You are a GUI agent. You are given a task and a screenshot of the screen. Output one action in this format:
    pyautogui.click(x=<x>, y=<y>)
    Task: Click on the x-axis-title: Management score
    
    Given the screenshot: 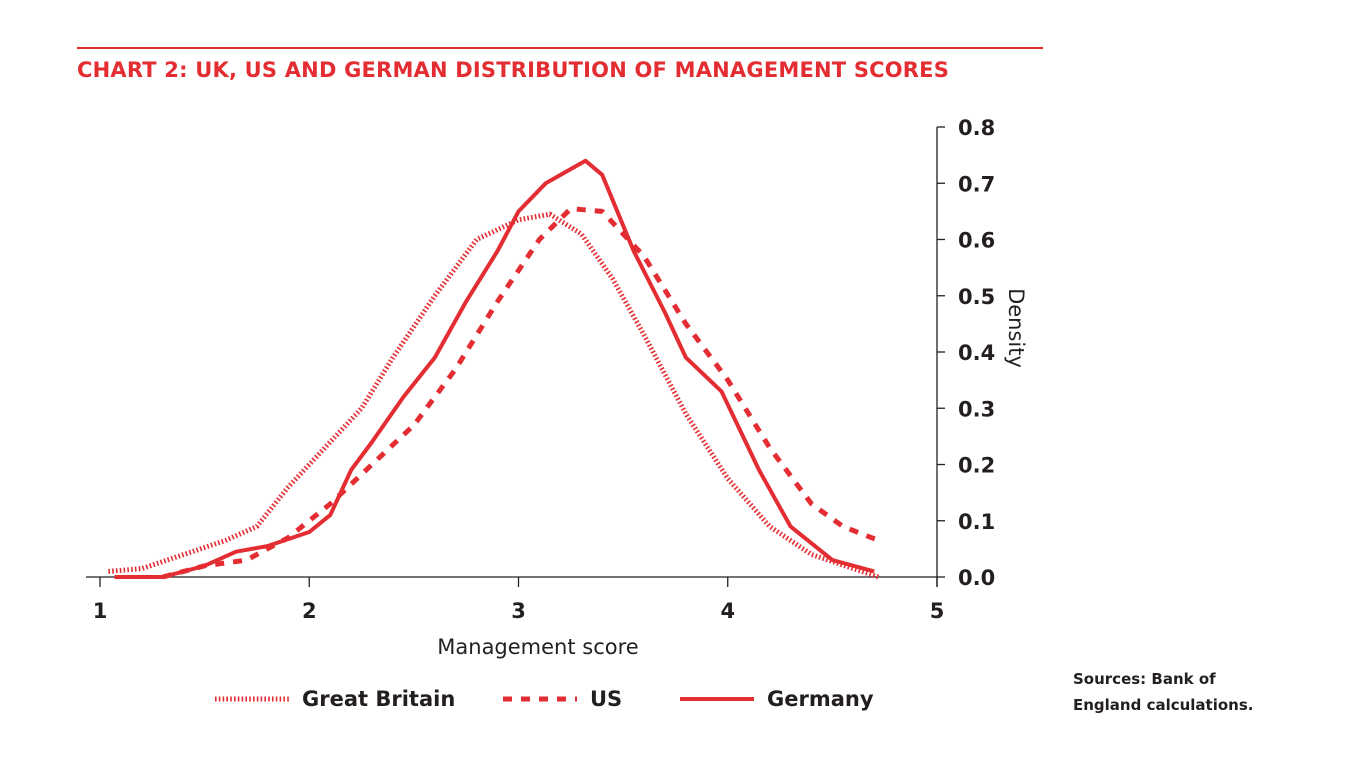 What is the action you would take?
    pyautogui.click(x=537, y=647)
    